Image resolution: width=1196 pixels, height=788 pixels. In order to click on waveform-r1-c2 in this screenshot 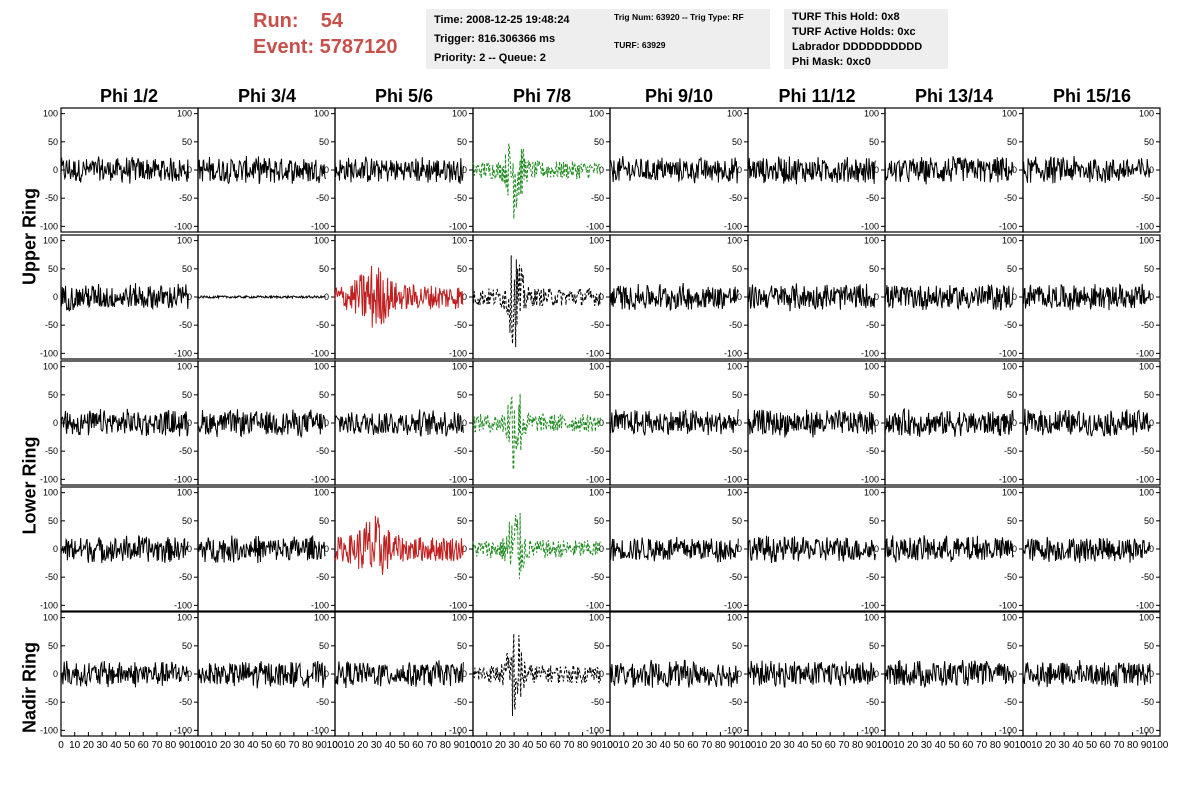, I will do `click(399, 296)`.